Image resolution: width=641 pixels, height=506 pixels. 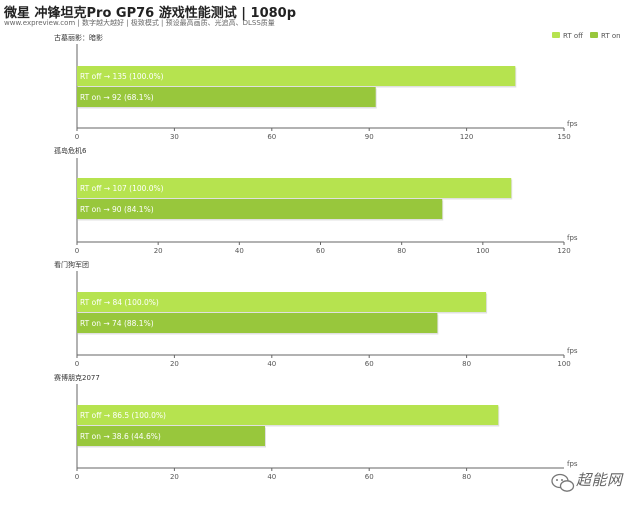 I want to click on panel-title: 赛博朋克2077, so click(x=77, y=377).